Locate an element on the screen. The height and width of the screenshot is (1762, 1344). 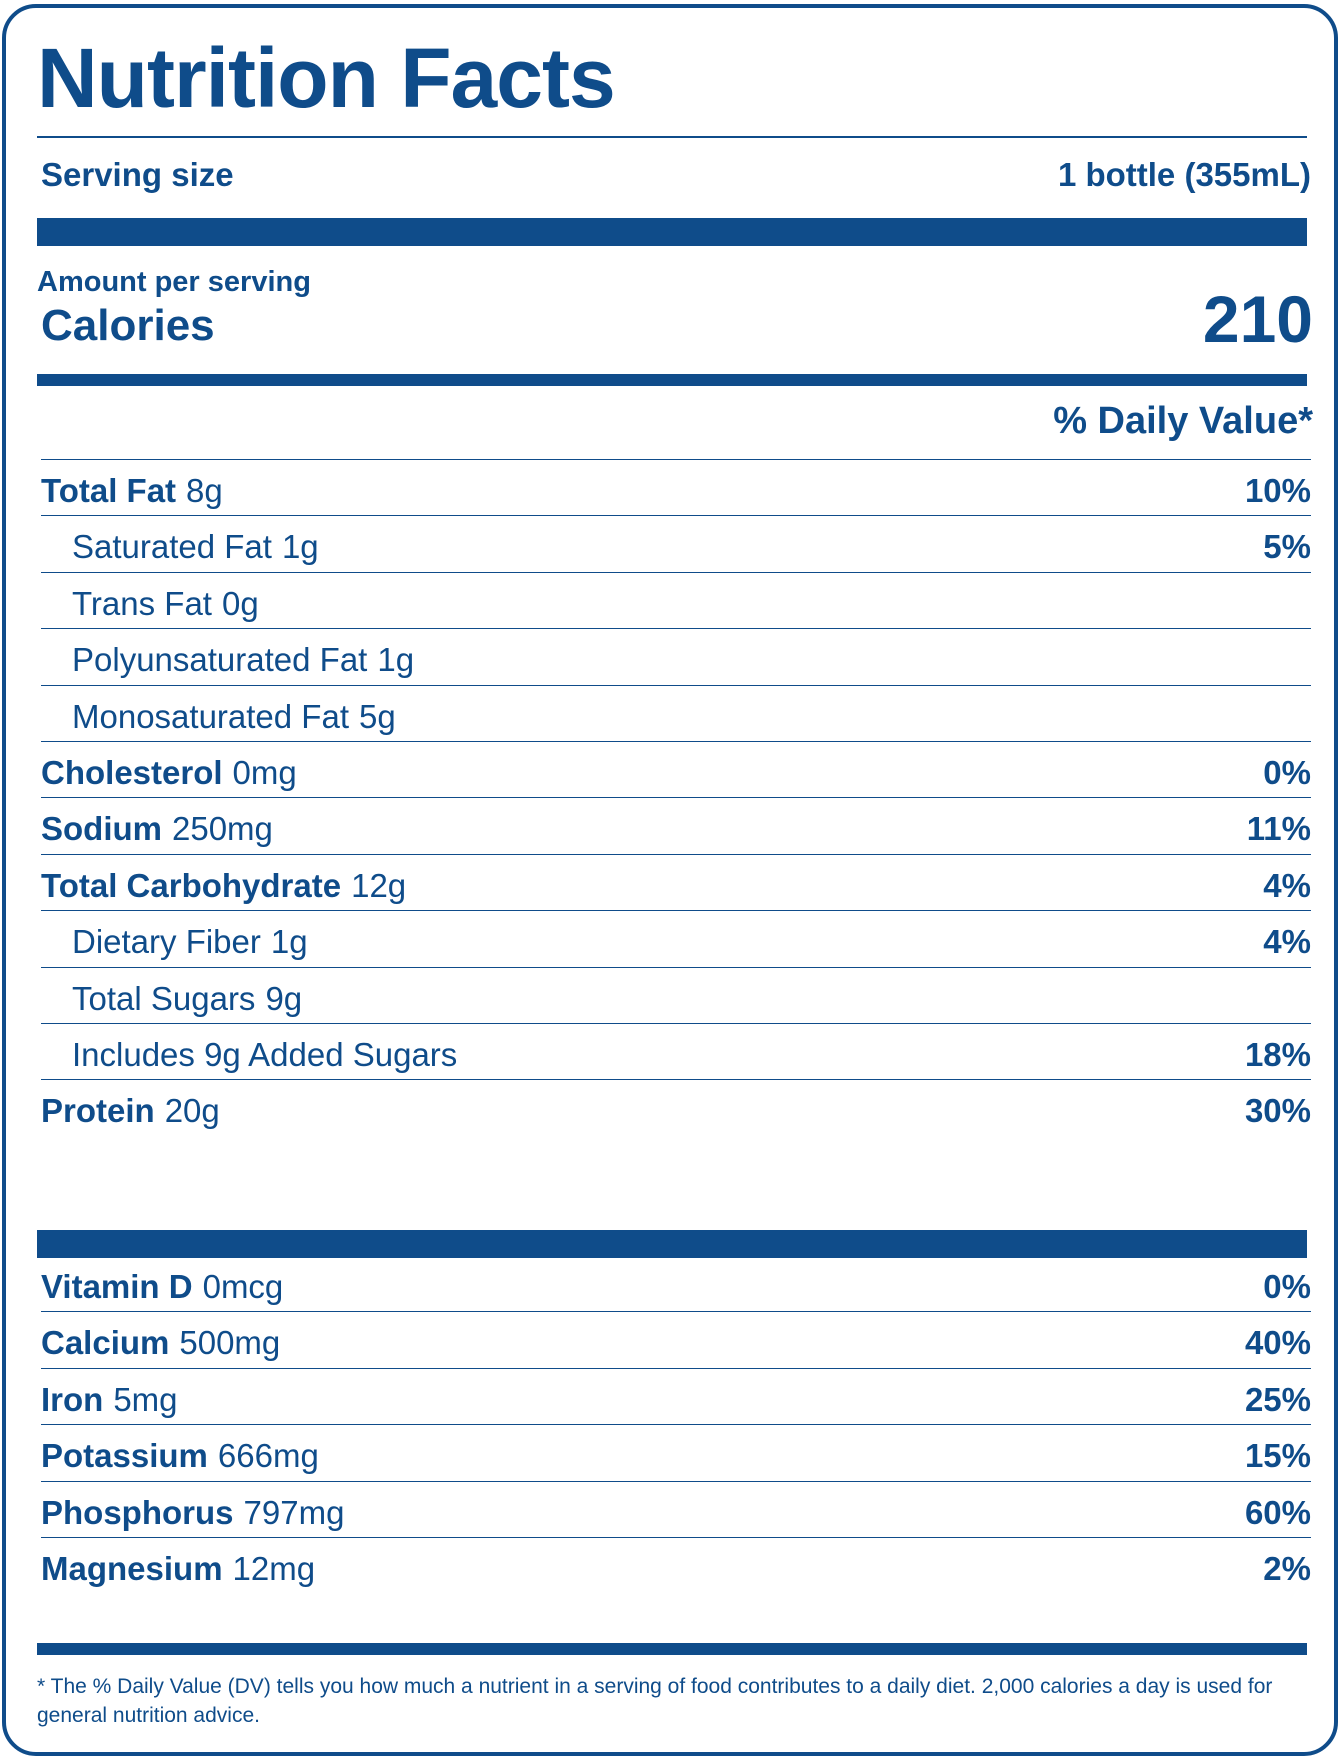
nutrient-content: Potassium 666mg is located at coordinates (180, 1455).